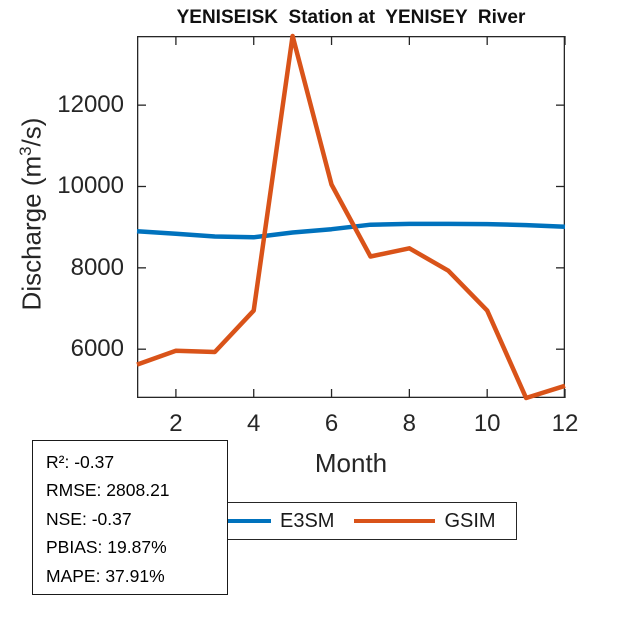 This screenshot has width=625, height=625. Describe the element at coordinates (176, 423) in the screenshot. I see `x-tick-label: 2` at that location.